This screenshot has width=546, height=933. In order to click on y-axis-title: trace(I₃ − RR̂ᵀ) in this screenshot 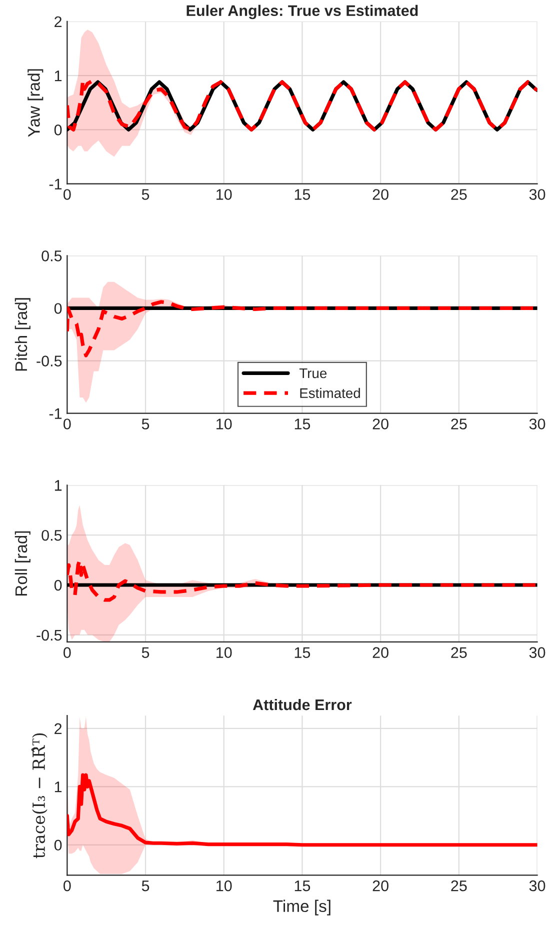, I will do `click(39, 795)`.